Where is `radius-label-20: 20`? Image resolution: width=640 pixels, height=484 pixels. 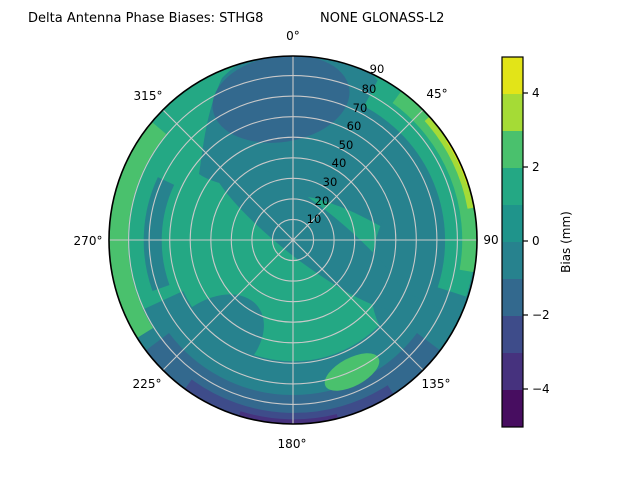
radius-label-20: 20 is located at coordinates (322, 201).